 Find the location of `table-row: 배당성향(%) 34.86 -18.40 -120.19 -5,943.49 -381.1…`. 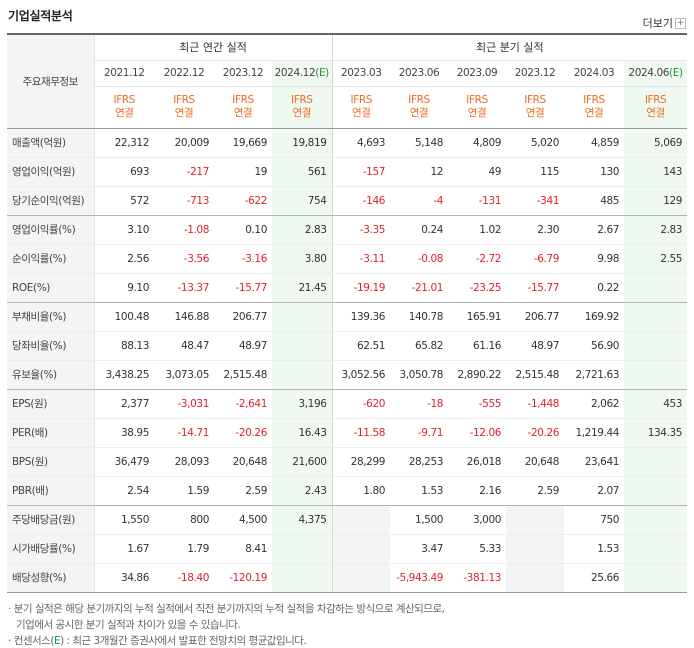

table-row: 배당성향(%) 34.86 -18.40 -120.19 -5,943.49 -381.1… is located at coordinates (347, 578).